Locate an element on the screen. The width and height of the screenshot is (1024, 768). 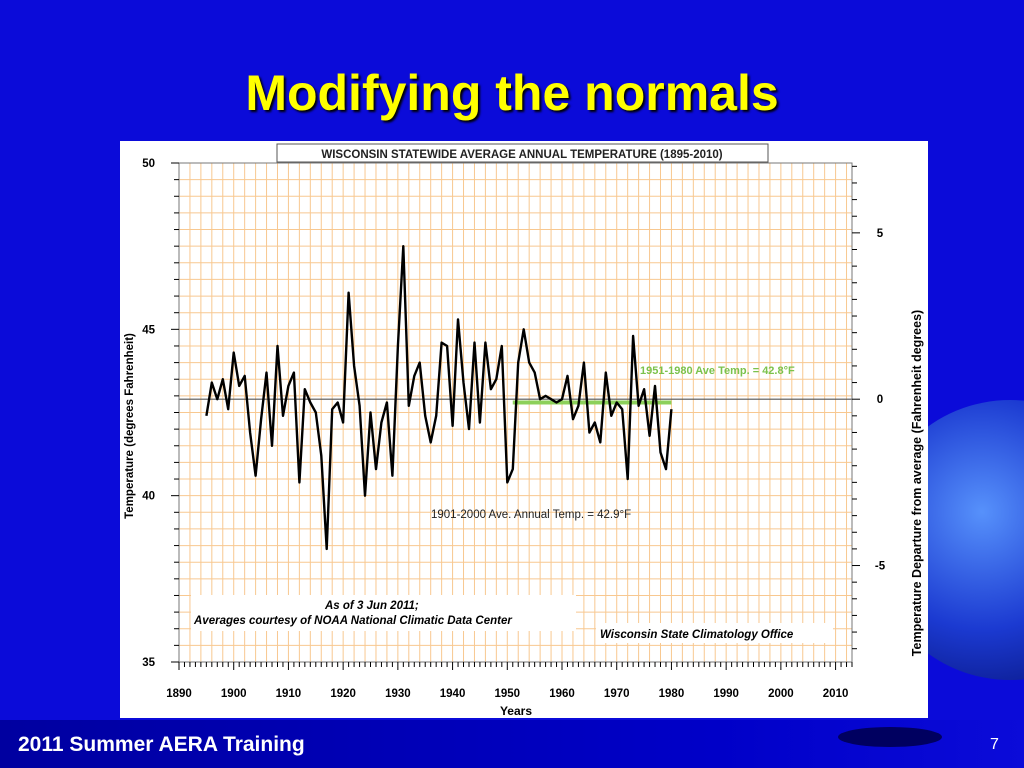
annotation-office: Wisconsin State Climatology Office is located at coordinates (697, 635).